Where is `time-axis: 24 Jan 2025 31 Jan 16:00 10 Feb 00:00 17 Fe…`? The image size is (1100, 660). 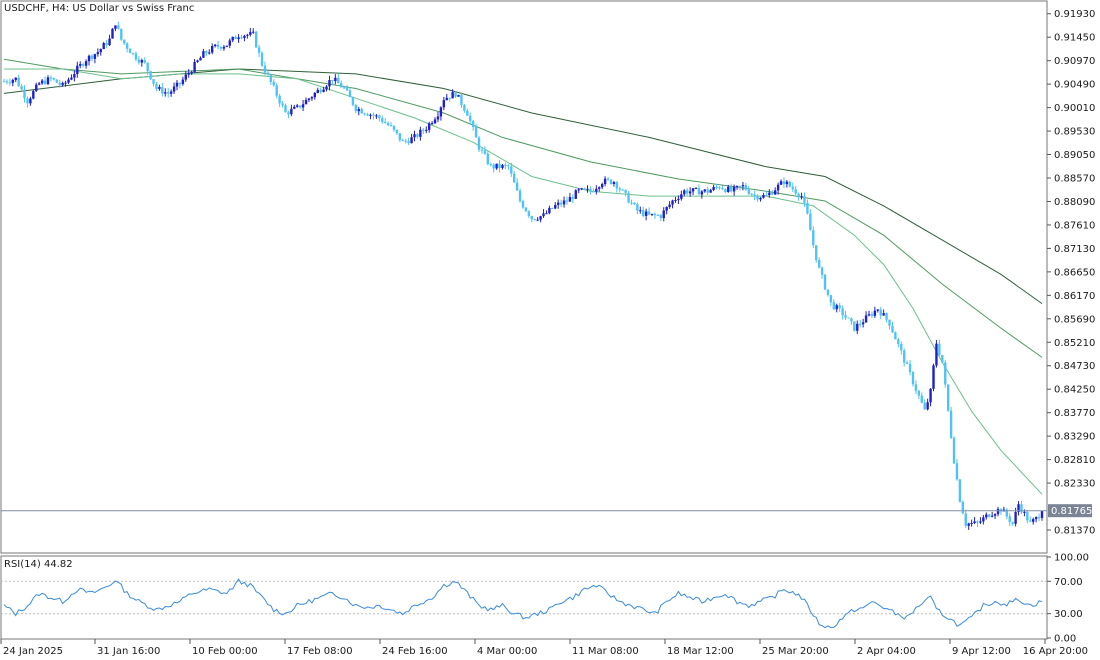 time-axis: 24 Jan 2025 31 Jan 16:00 10 Feb 00:00 17 Fe… is located at coordinates (544, 648).